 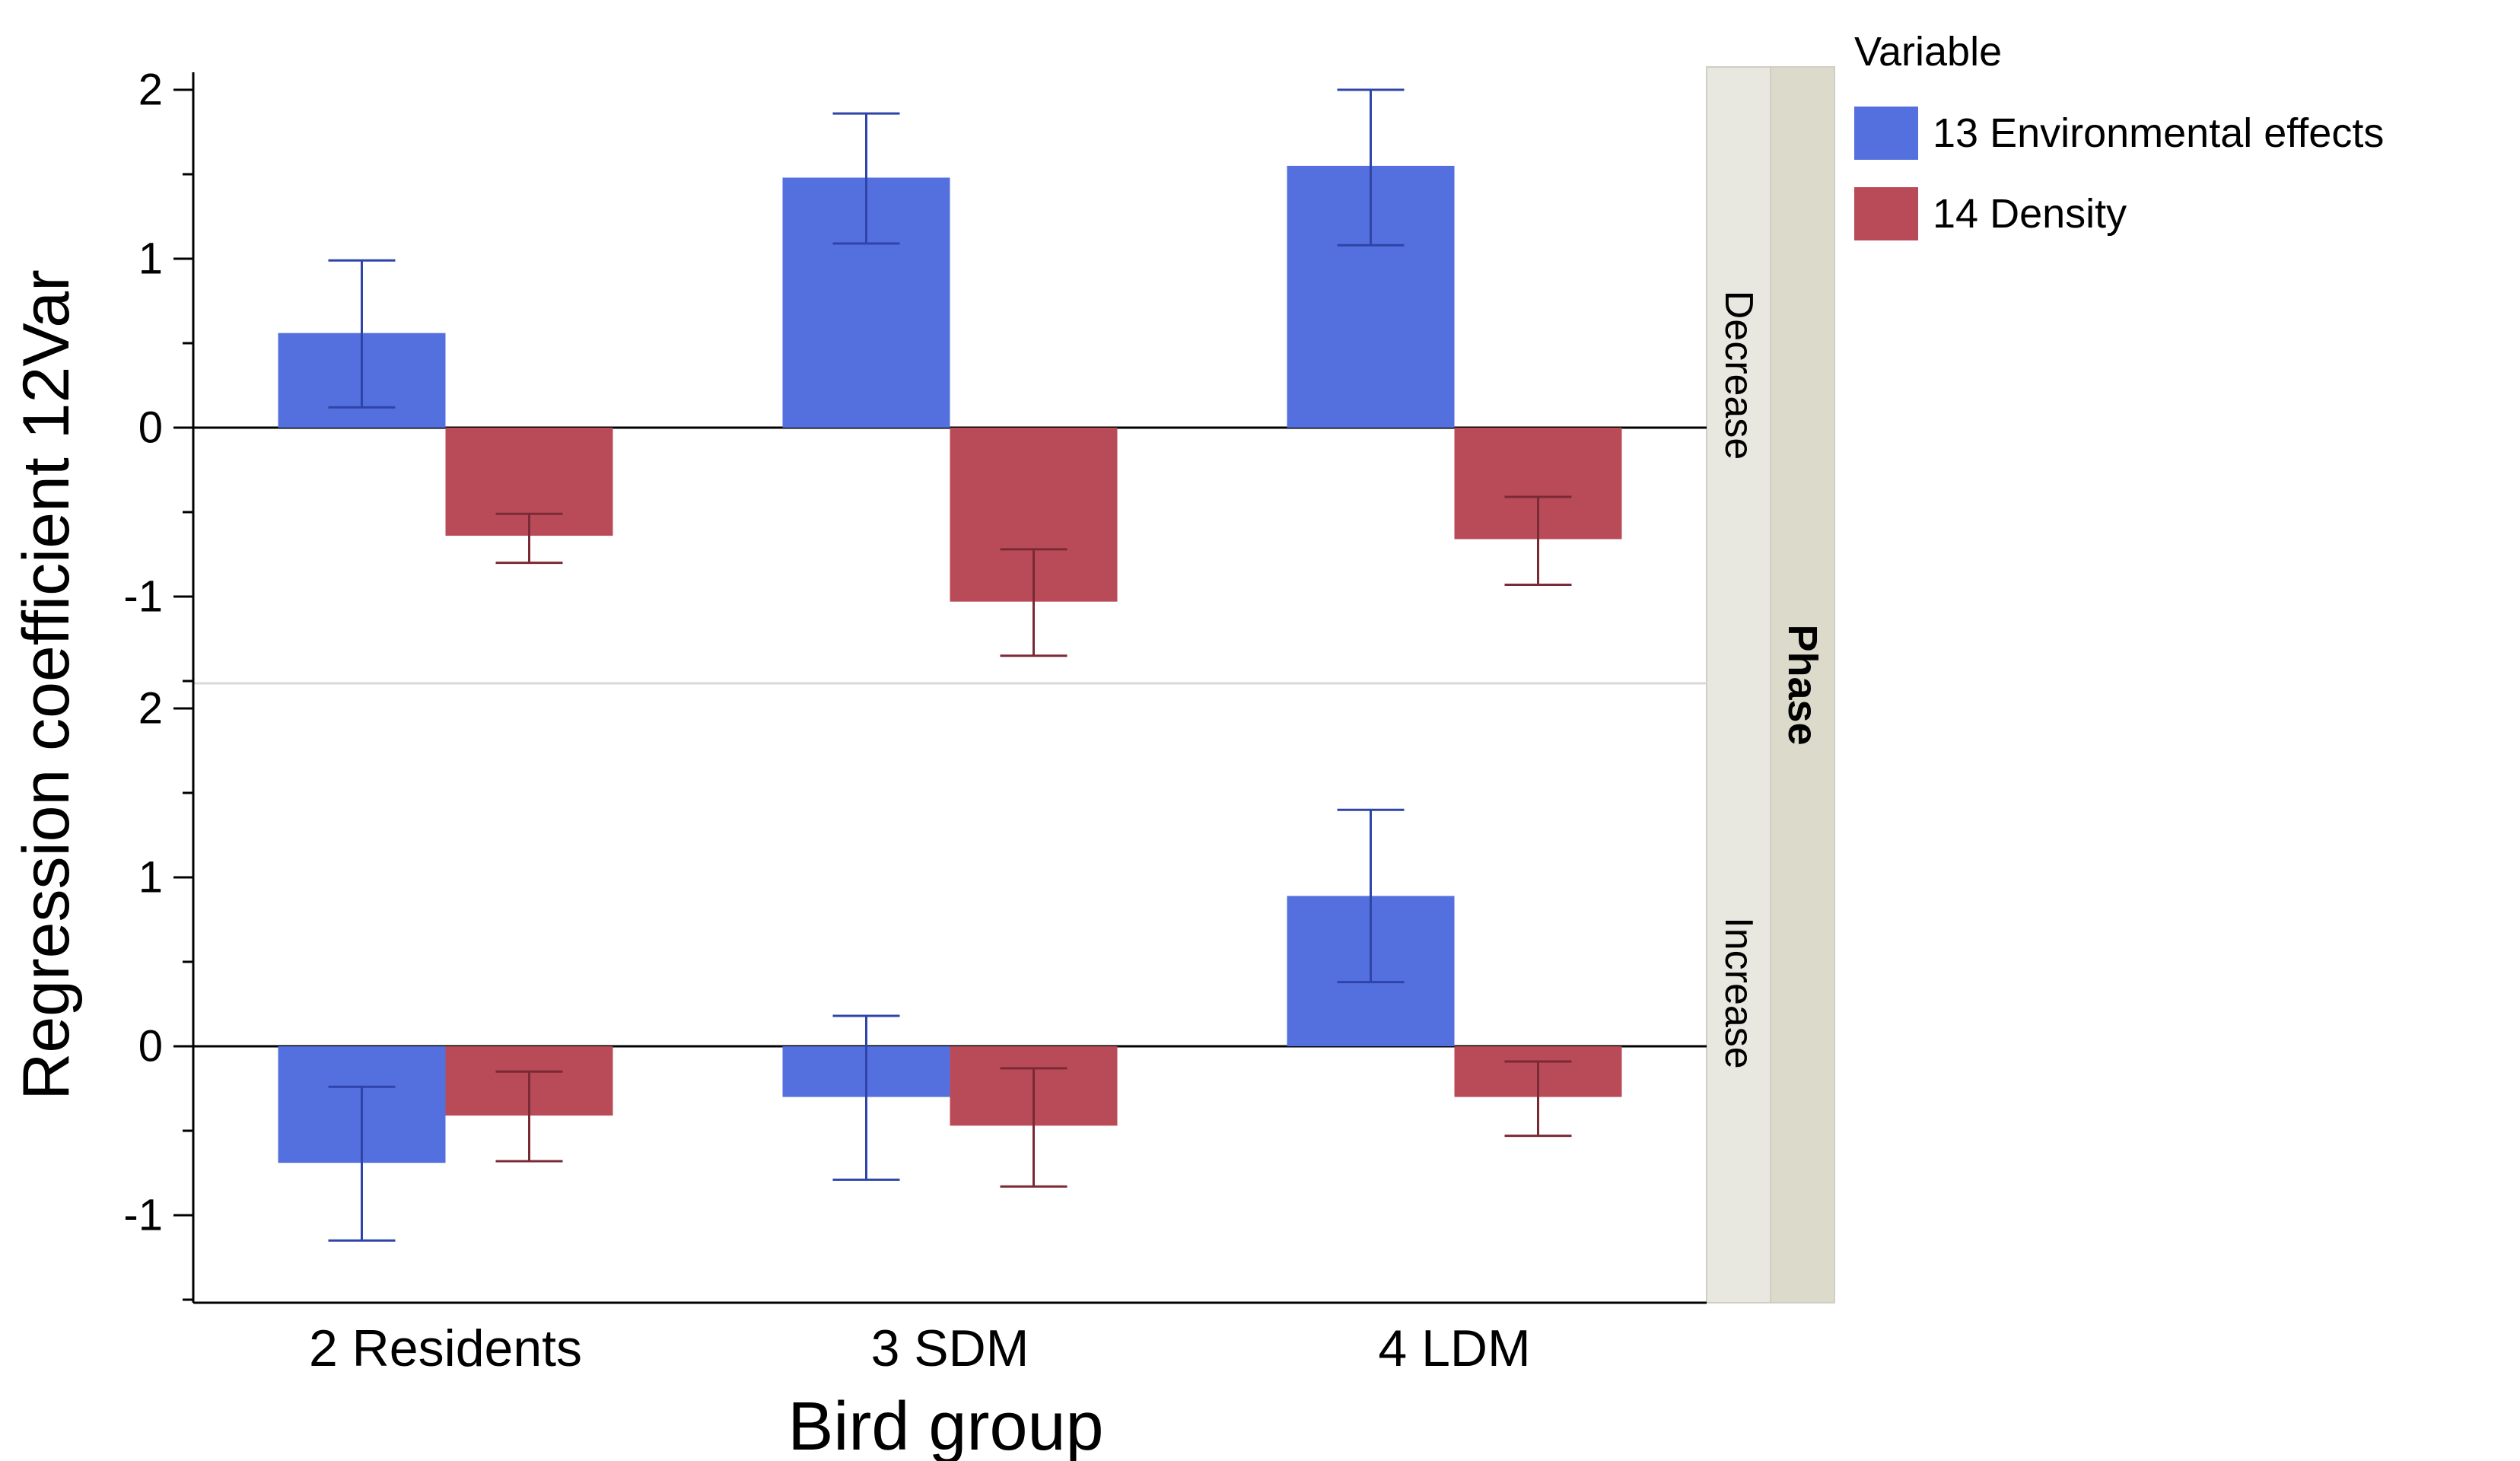 I want to click on strip-label-decrease: Decrease, so click(x=1739, y=375).